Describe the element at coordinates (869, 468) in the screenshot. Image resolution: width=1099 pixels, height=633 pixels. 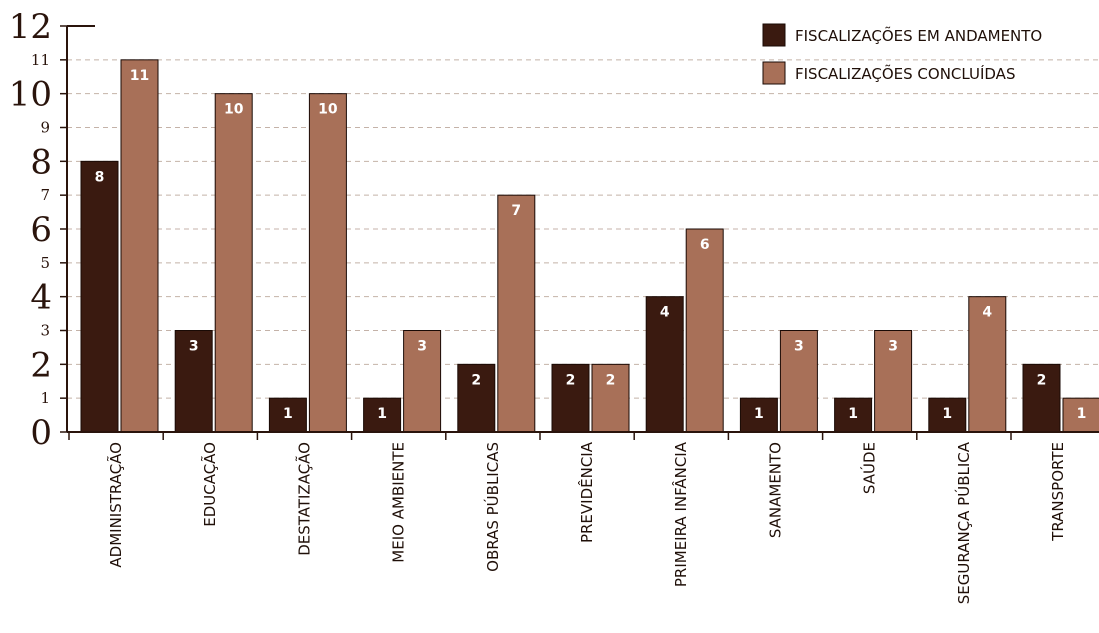
I see `category-label: SAÚDE` at that location.